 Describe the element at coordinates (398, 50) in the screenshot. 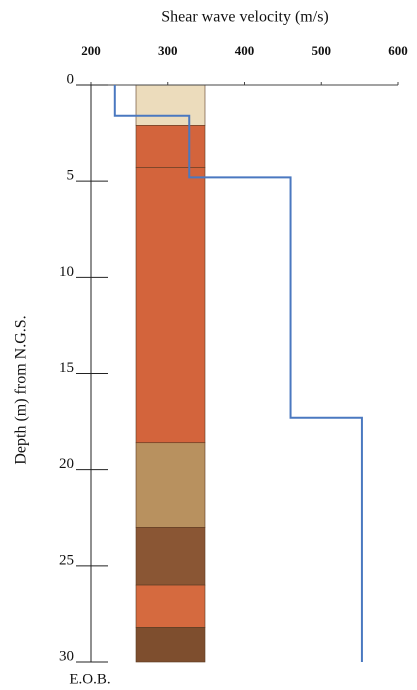

I see `x-tick-label: 600` at that location.